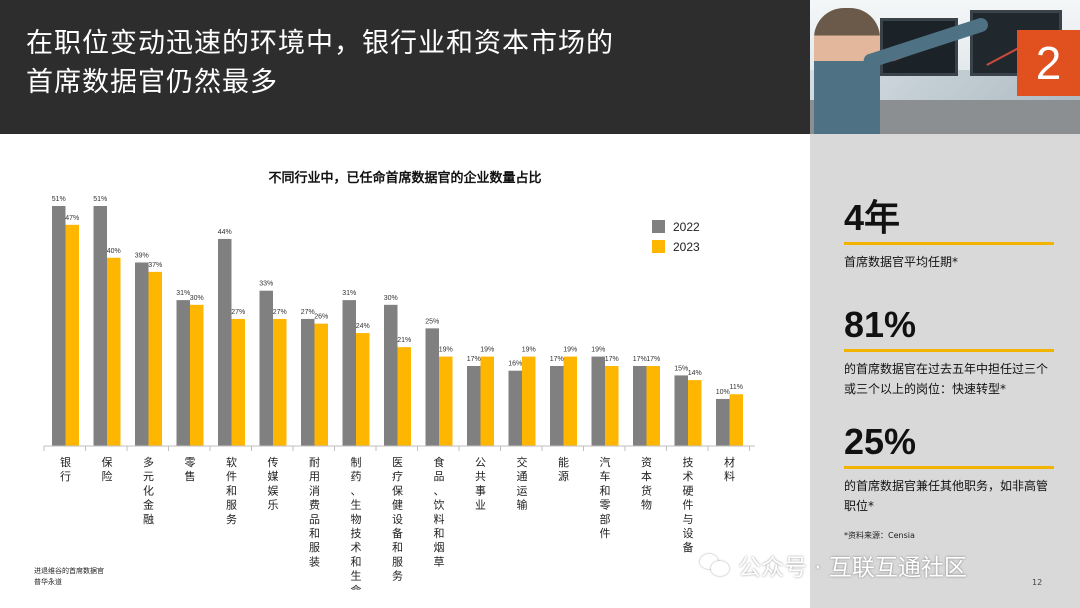 Image resolution: width=1080 pixels, height=608 pixels. I want to click on data-label: 47%, so click(72, 218).